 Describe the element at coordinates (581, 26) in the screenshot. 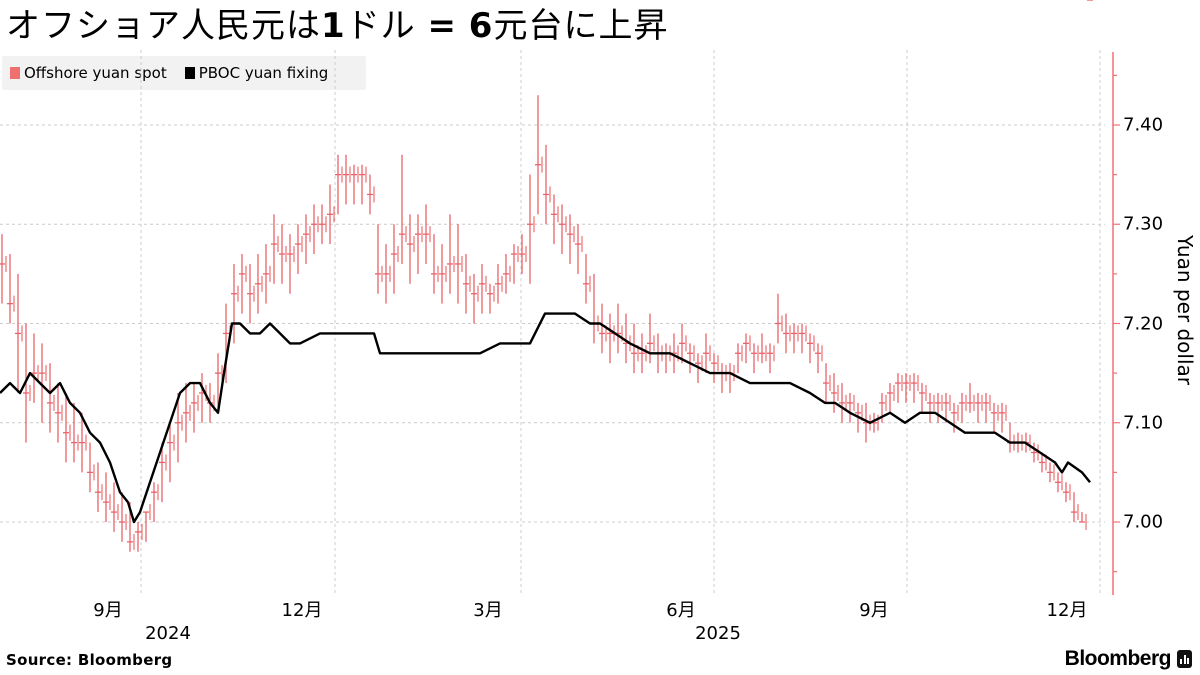

I see `title-part: 元台に上昇` at that location.